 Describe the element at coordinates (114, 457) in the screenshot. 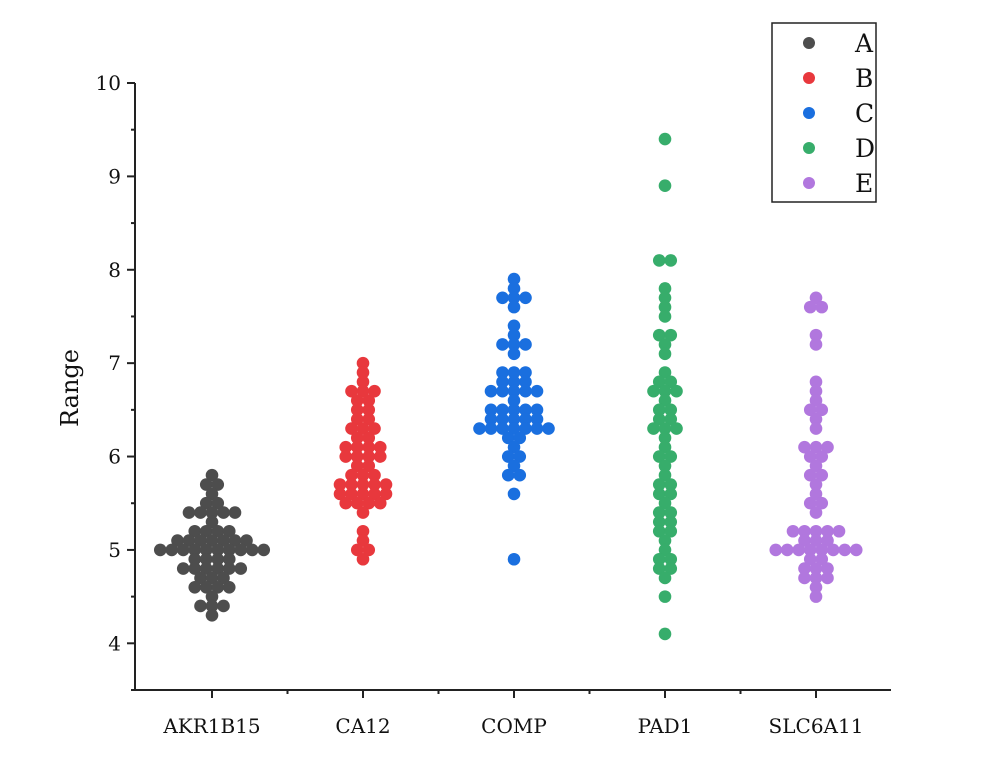

I see `y-tick-label: 6` at that location.